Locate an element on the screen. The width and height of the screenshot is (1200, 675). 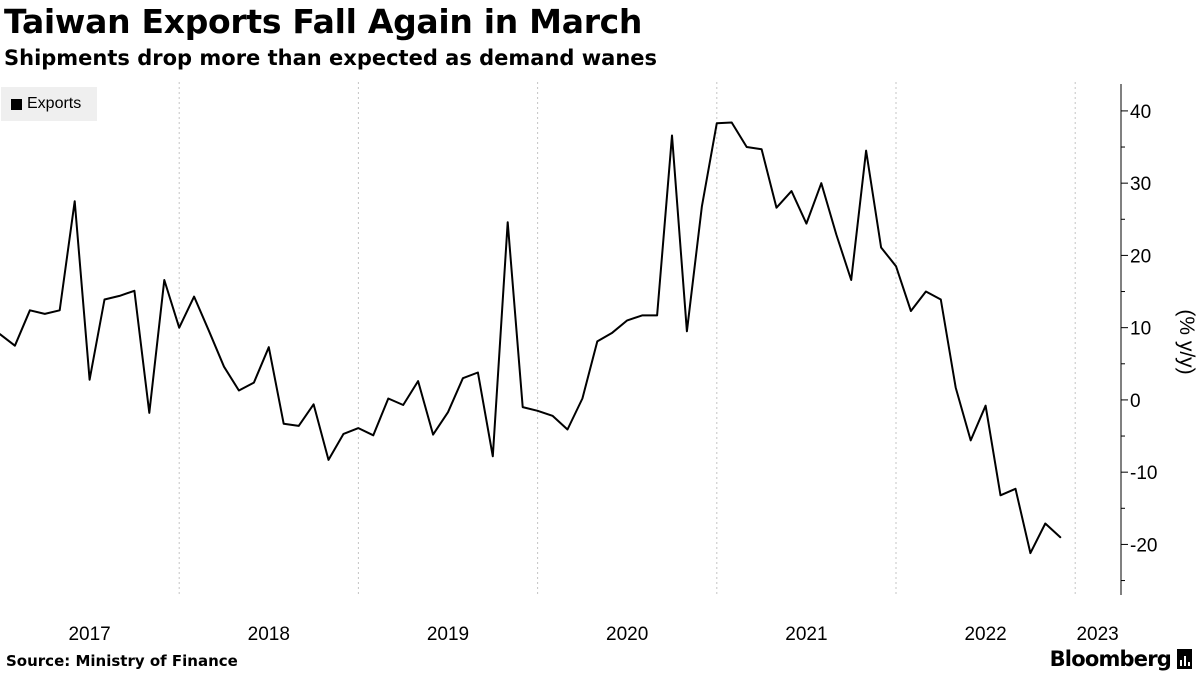
x-tick-label: 2019 is located at coordinates (448, 634).